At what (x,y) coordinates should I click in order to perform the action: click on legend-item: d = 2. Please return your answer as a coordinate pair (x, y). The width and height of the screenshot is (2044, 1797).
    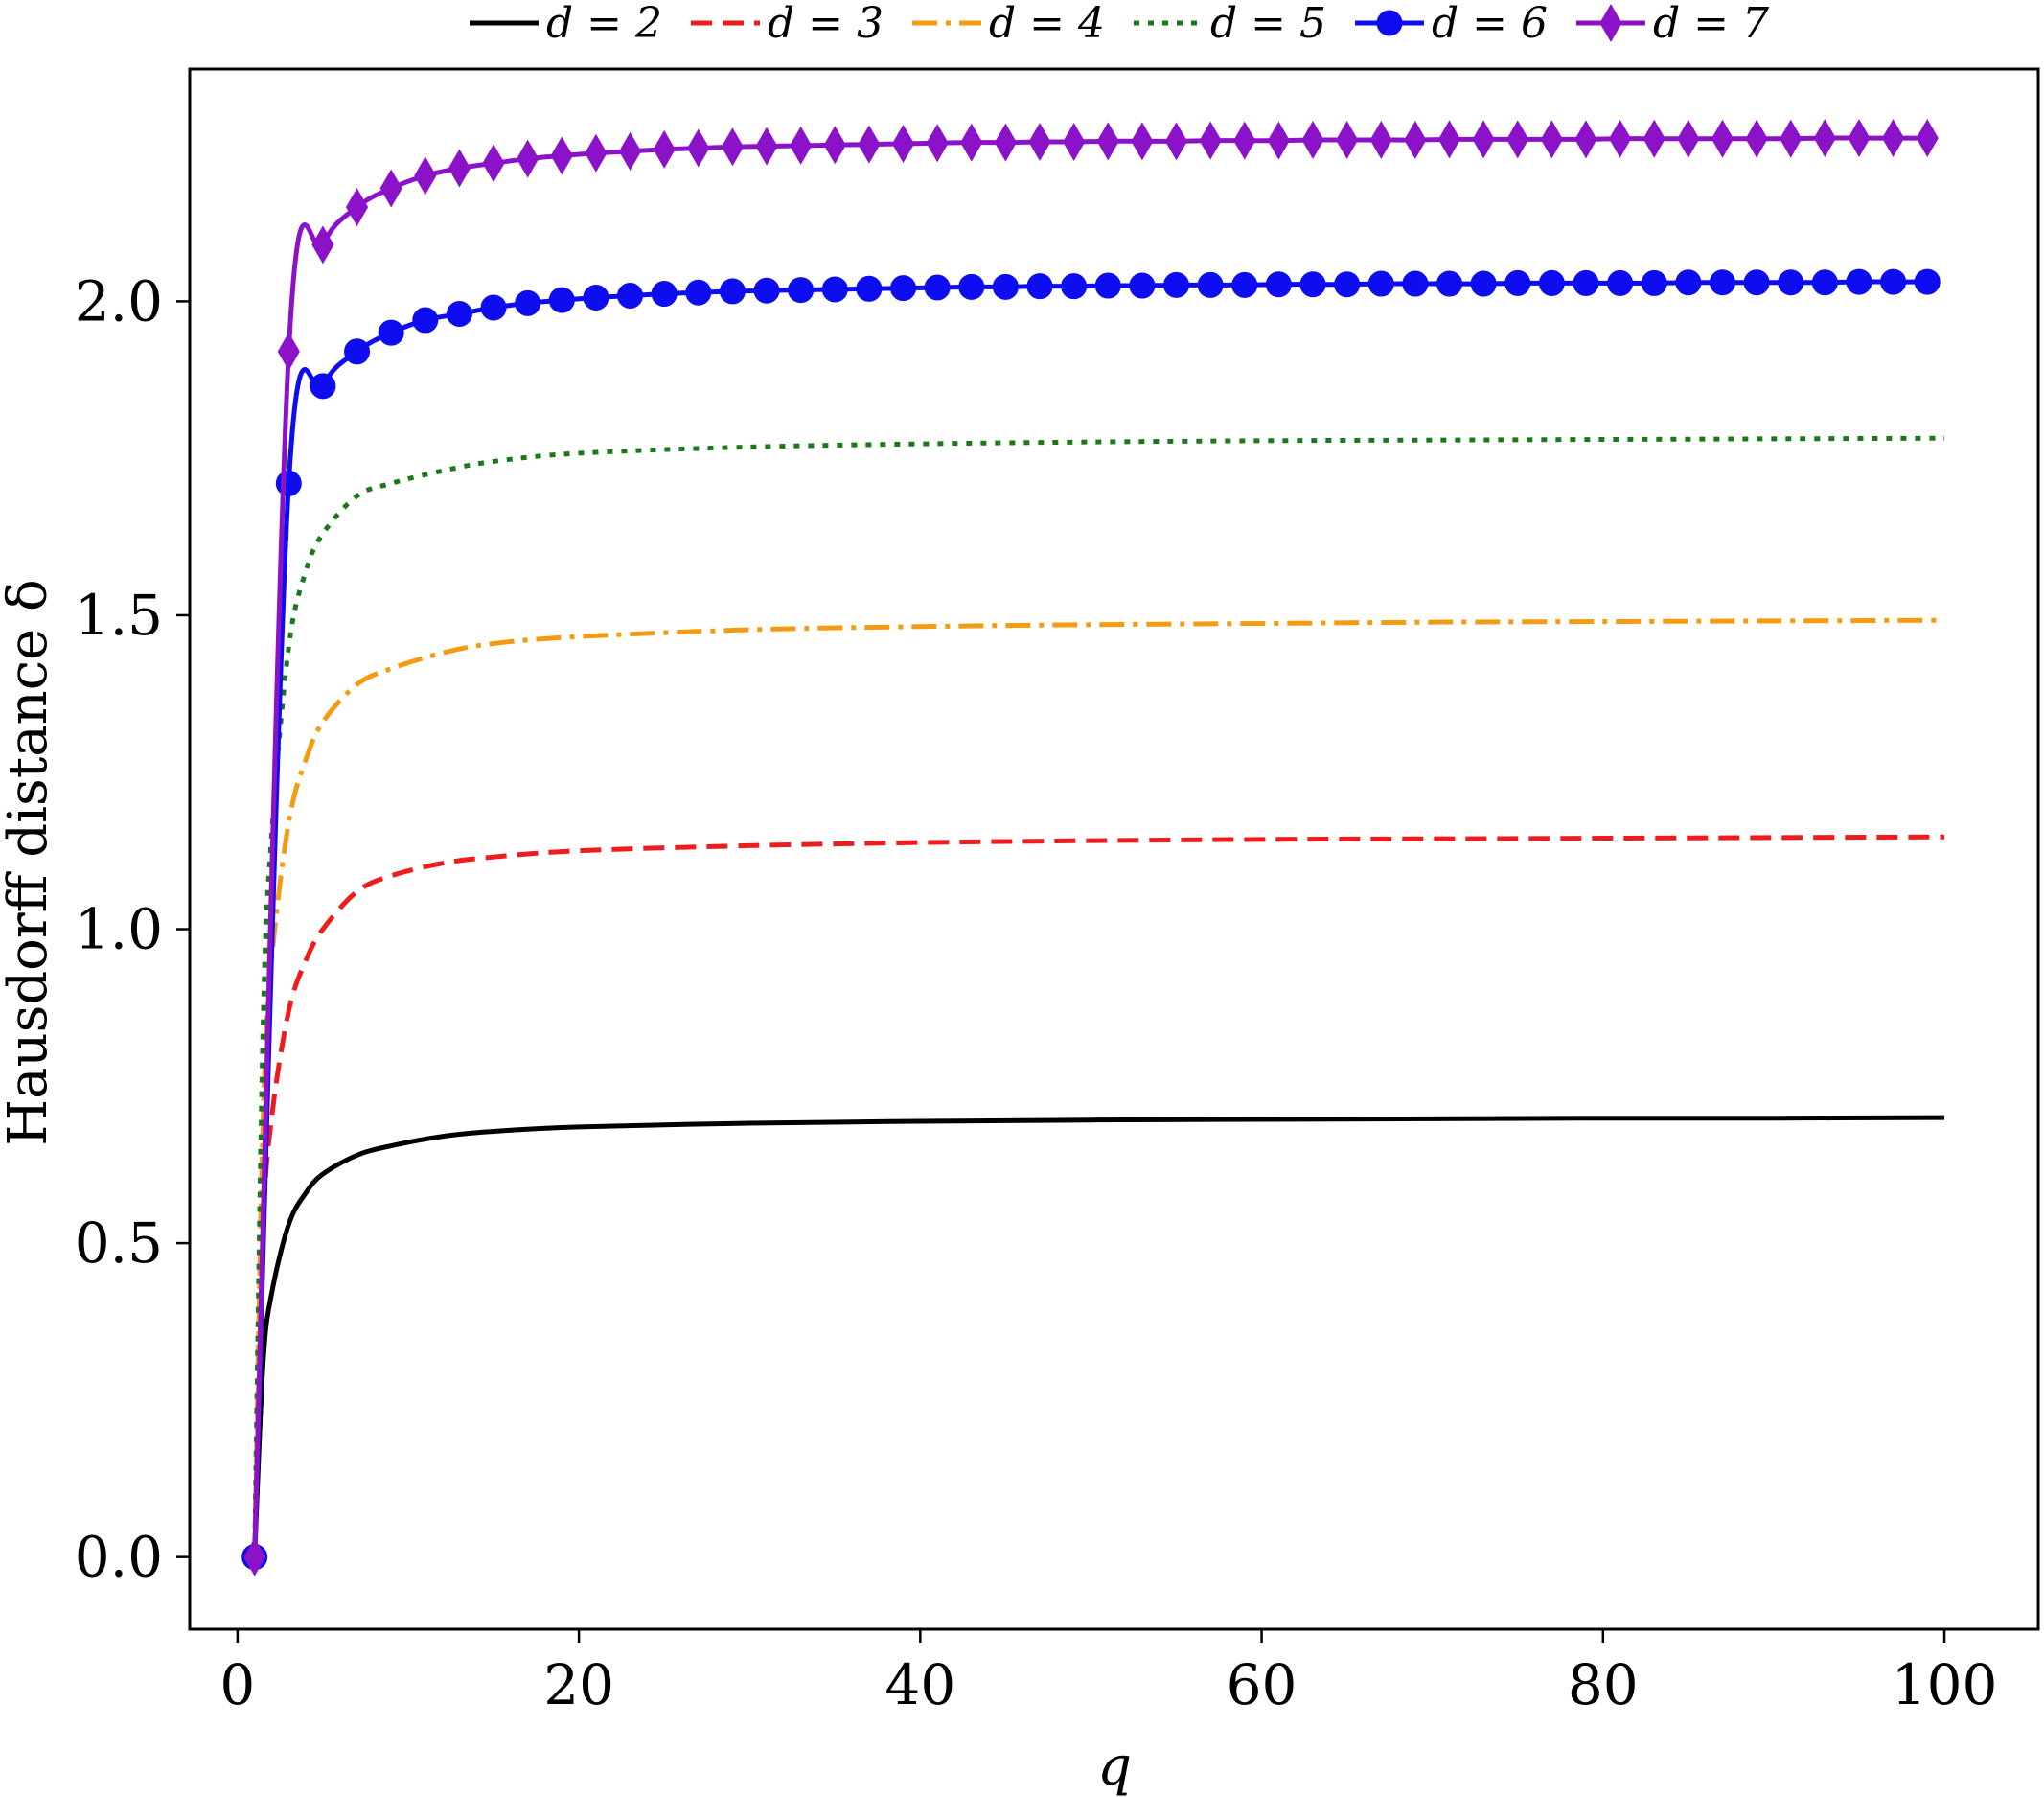
    Looking at the image, I should click on (566, 24).